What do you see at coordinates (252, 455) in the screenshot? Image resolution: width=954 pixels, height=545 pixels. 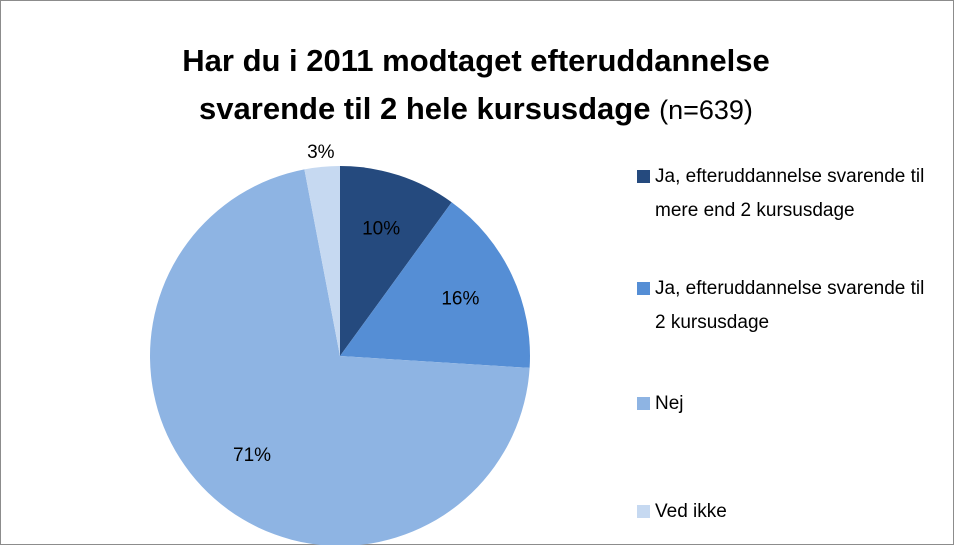 I see `data-label: 71%` at bounding box center [252, 455].